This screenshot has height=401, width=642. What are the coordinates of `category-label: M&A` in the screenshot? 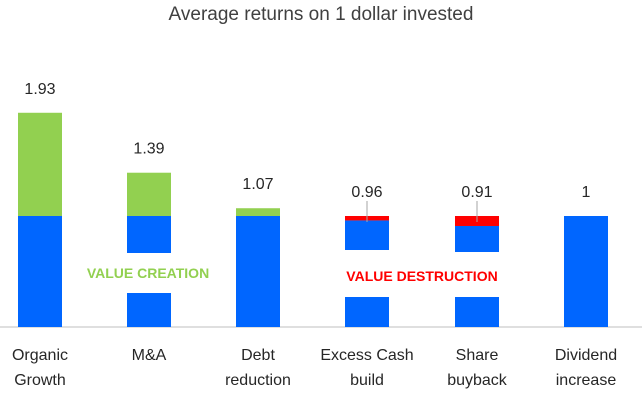 It's located at (149, 355).